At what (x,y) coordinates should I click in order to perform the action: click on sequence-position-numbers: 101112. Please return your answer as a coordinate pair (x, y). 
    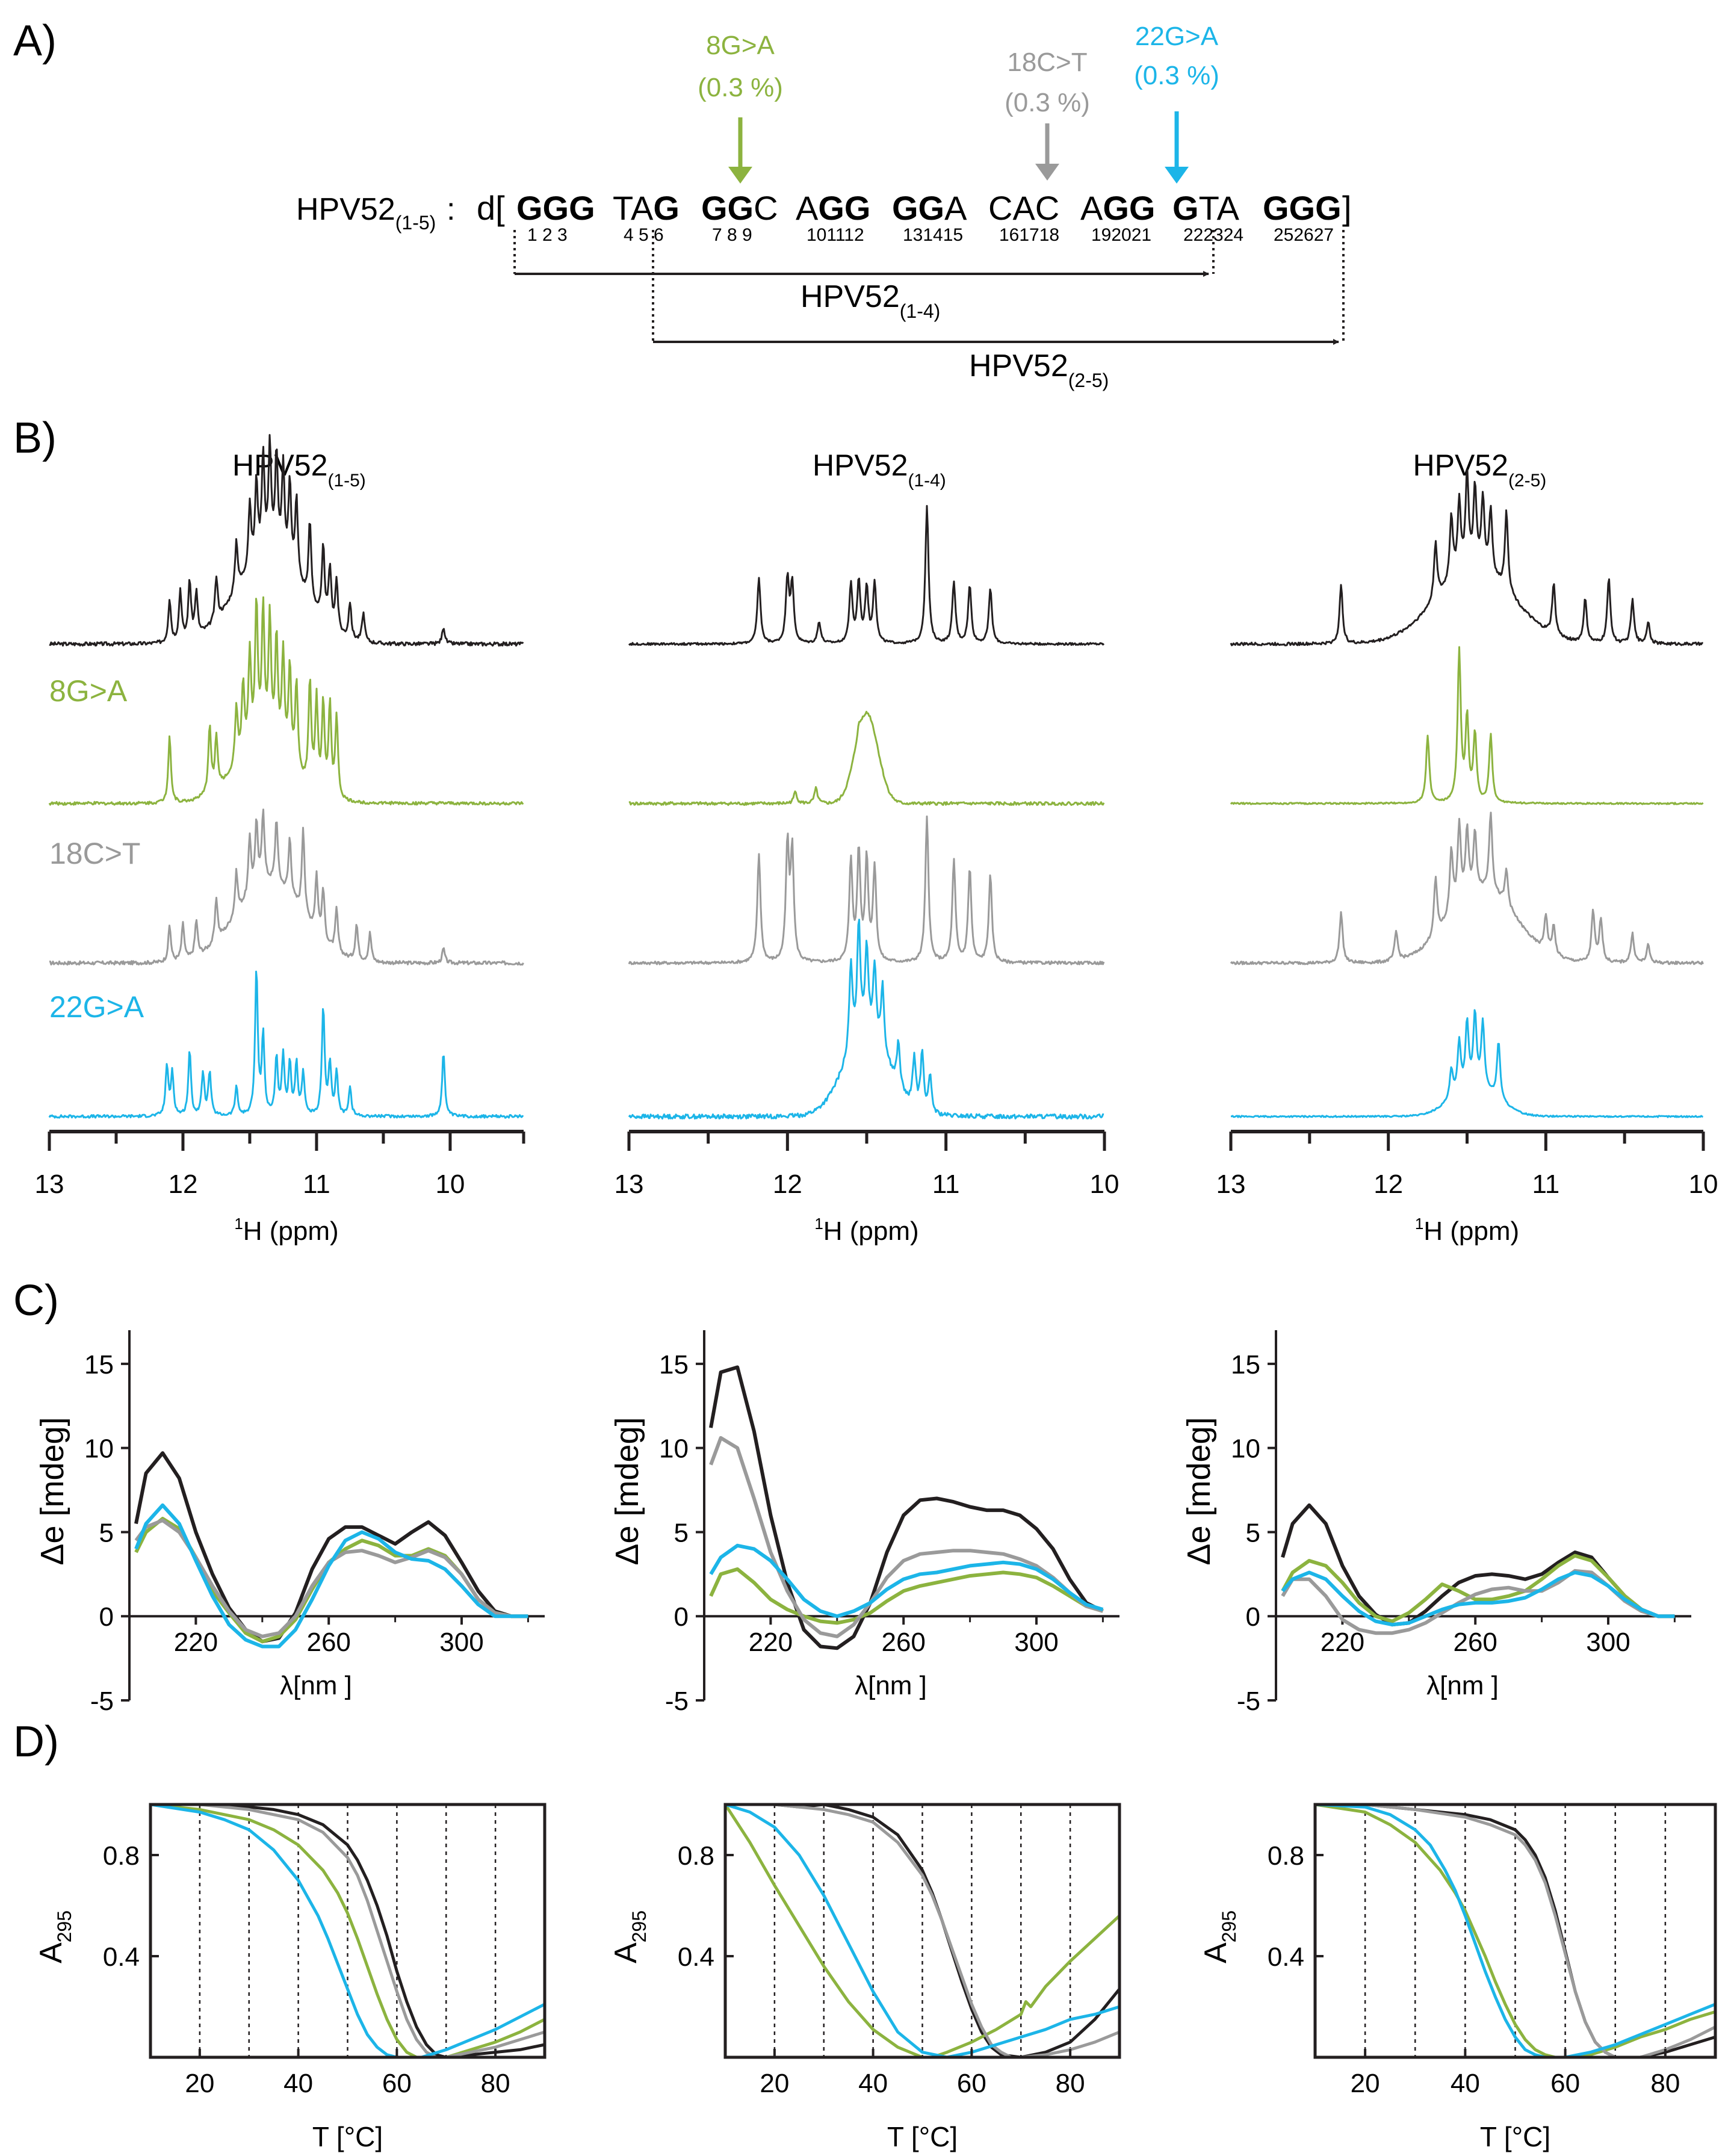
    Looking at the image, I should click on (835, 235).